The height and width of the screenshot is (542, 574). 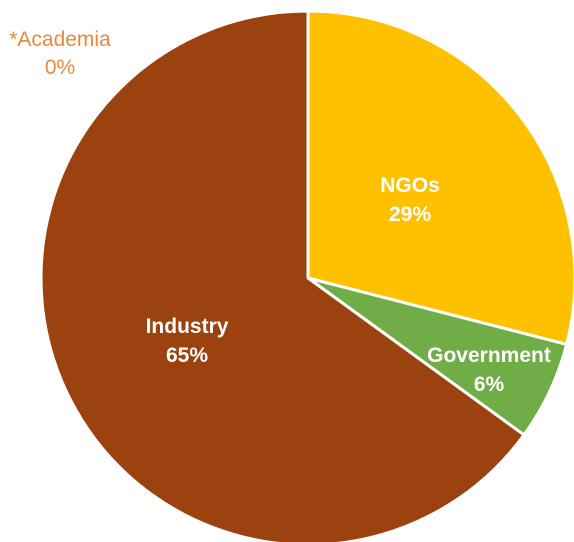 What do you see at coordinates (187, 326) in the screenshot?
I see `slice-label-industry-name: Industry` at bounding box center [187, 326].